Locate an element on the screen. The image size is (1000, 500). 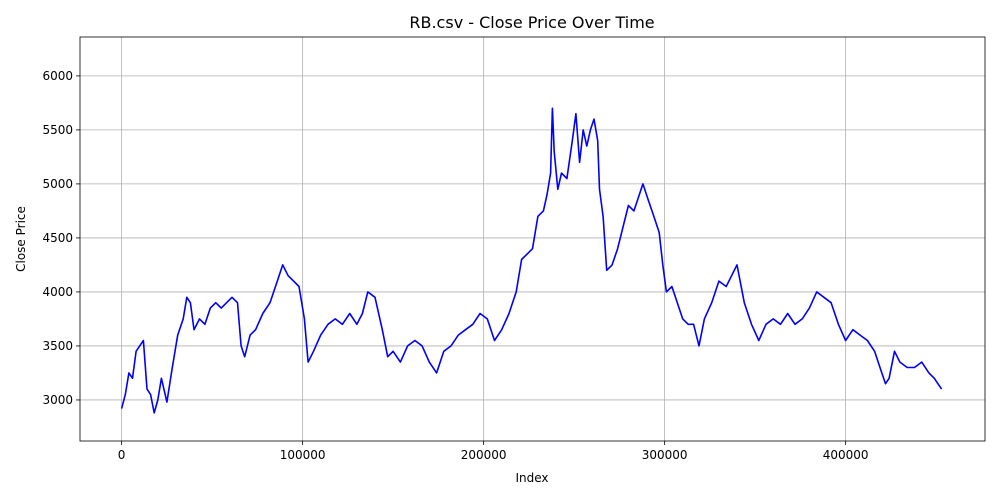
x-tick-label: 300000 is located at coordinates (665, 455).